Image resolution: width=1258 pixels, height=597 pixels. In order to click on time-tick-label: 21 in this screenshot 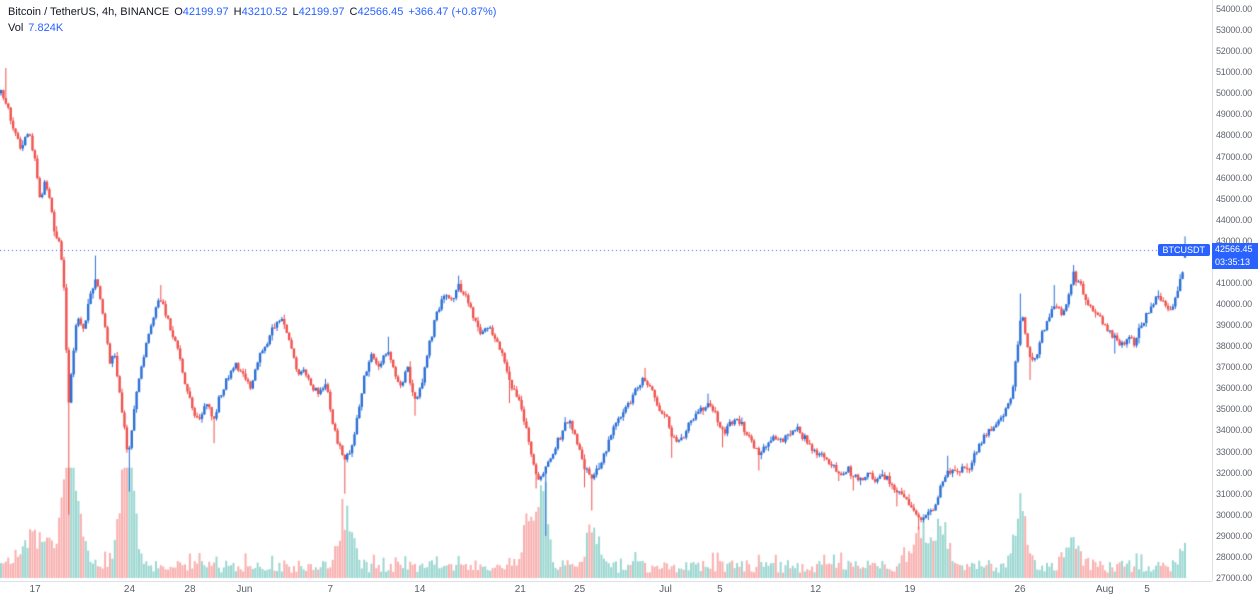, I will do `click(520, 589)`.